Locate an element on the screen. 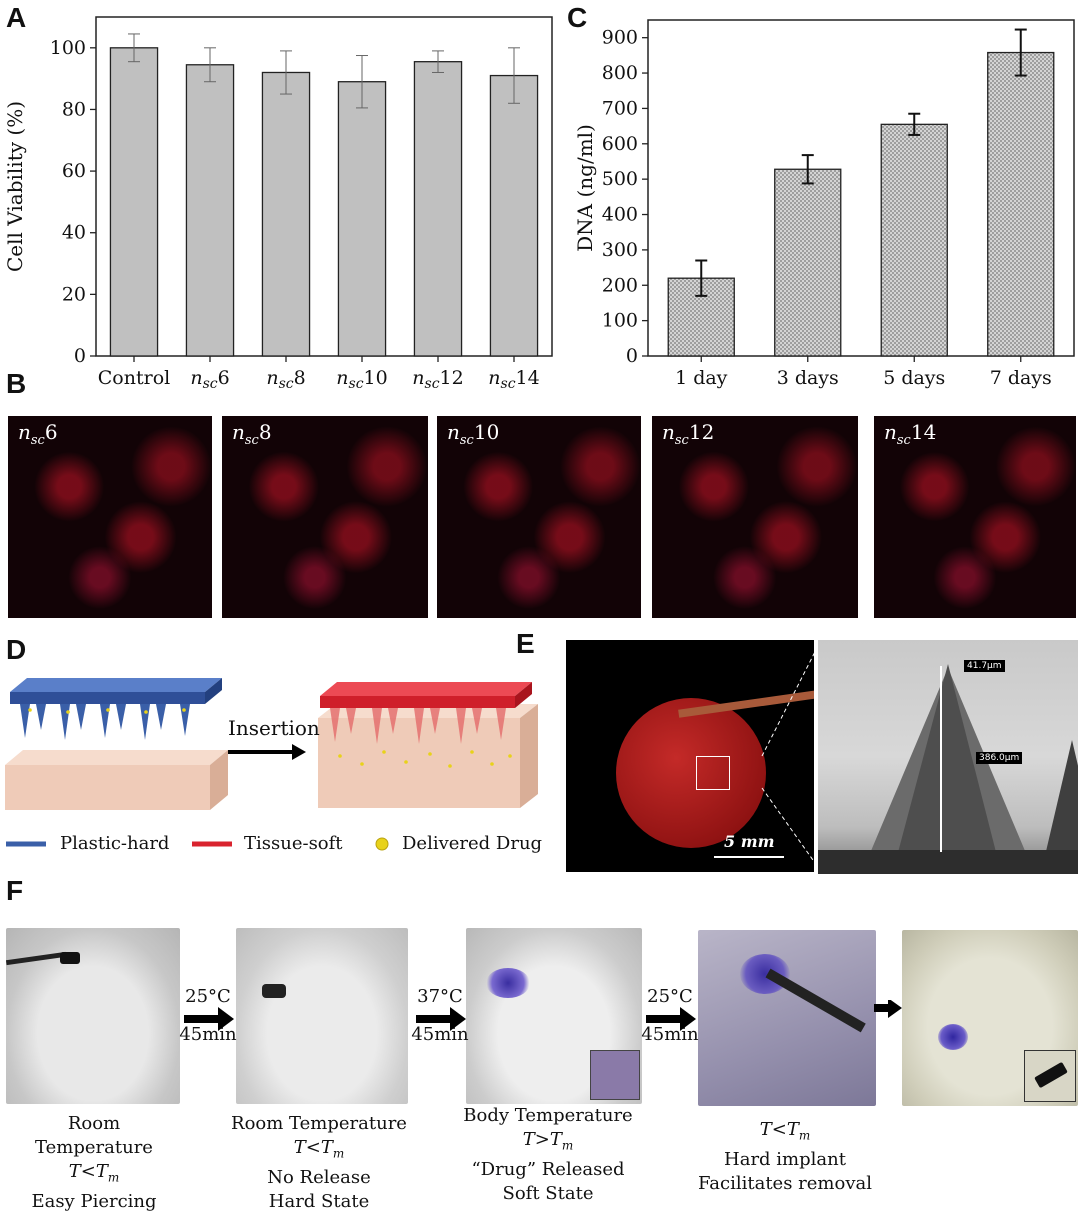 This screenshot has width=1080, height=1214. y-tick-label: 20 is located at coordinates (74, 294).